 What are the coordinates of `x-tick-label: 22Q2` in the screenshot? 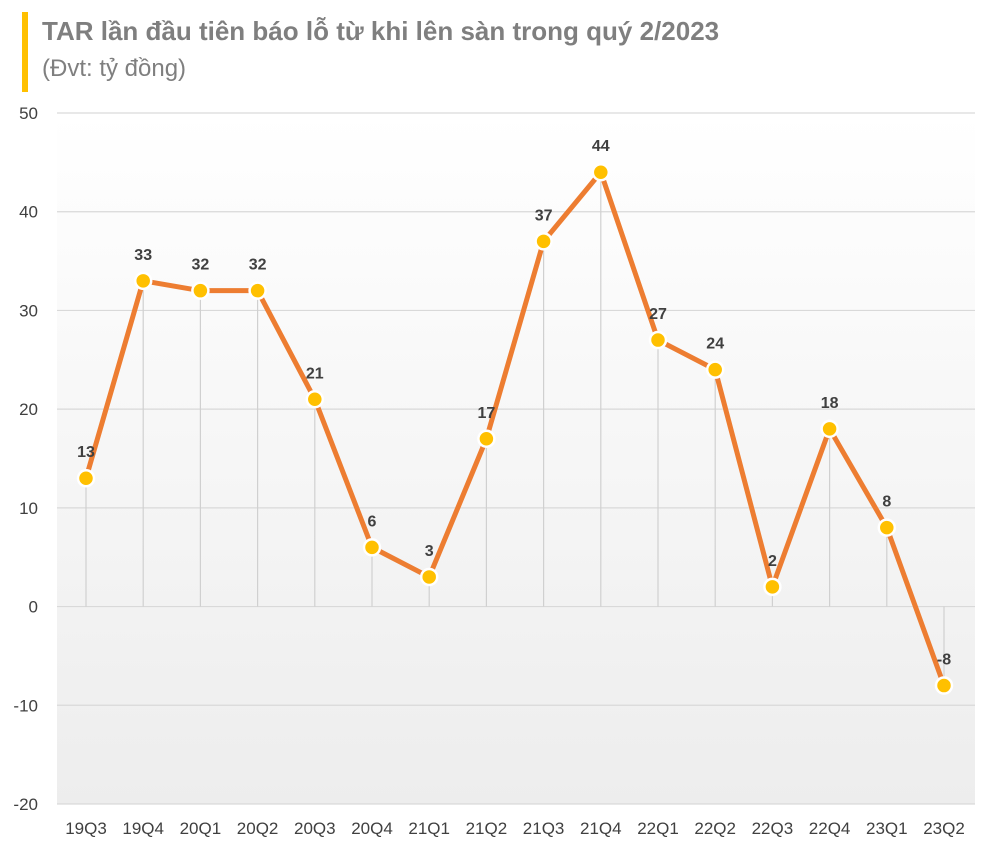 It's located at (715, 828).